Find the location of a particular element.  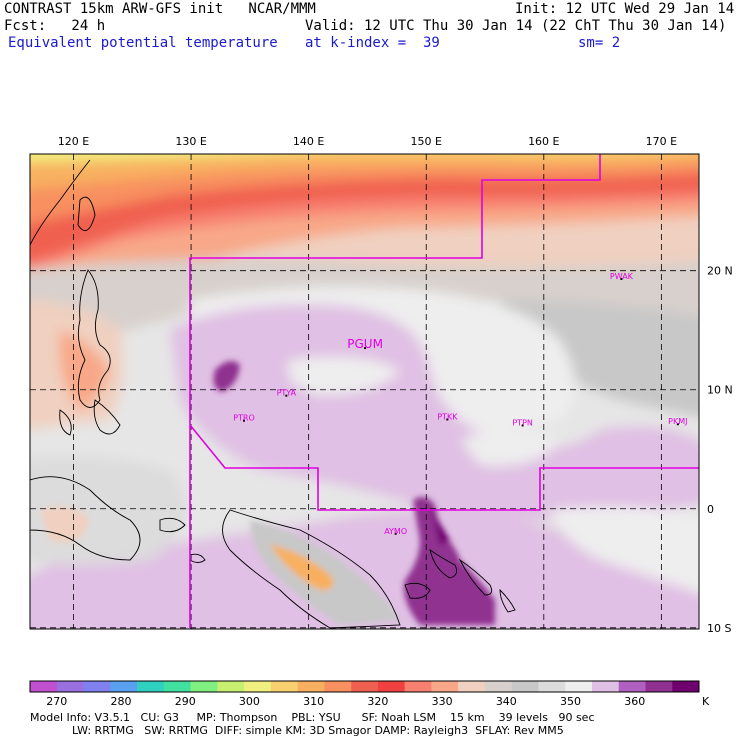

colorbar-label: 300 is located at coordinates (249, 701).